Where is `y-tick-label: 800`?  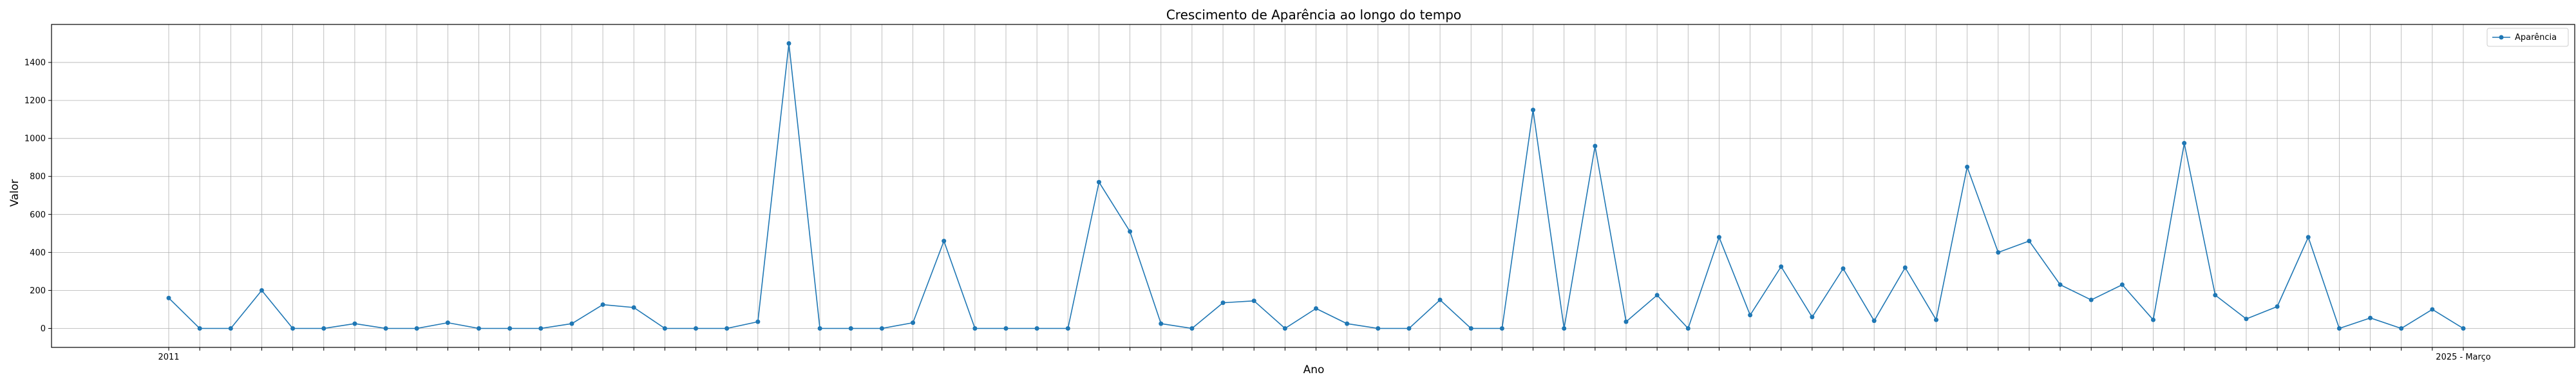 y-tick-label: 800 is located at coordinates (38, 177).